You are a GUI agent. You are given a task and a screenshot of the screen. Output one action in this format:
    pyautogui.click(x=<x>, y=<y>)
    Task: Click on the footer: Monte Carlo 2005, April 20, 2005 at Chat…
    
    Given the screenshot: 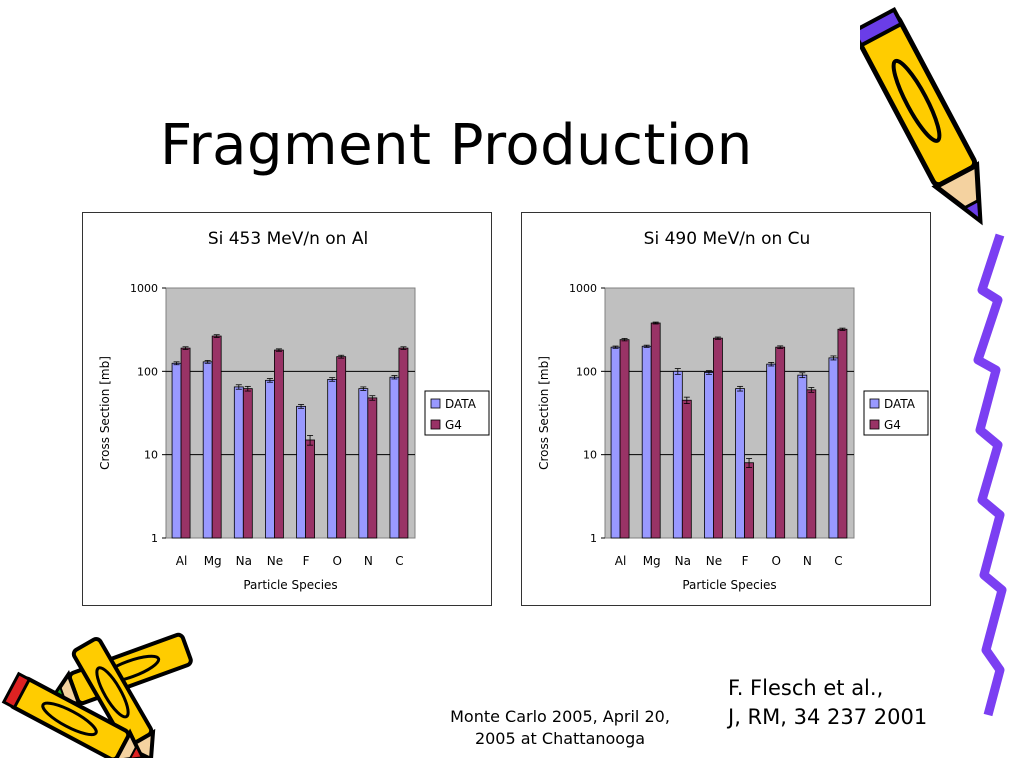 What is the action you would take?
    pyautogui.click(x=560, y=728)
    